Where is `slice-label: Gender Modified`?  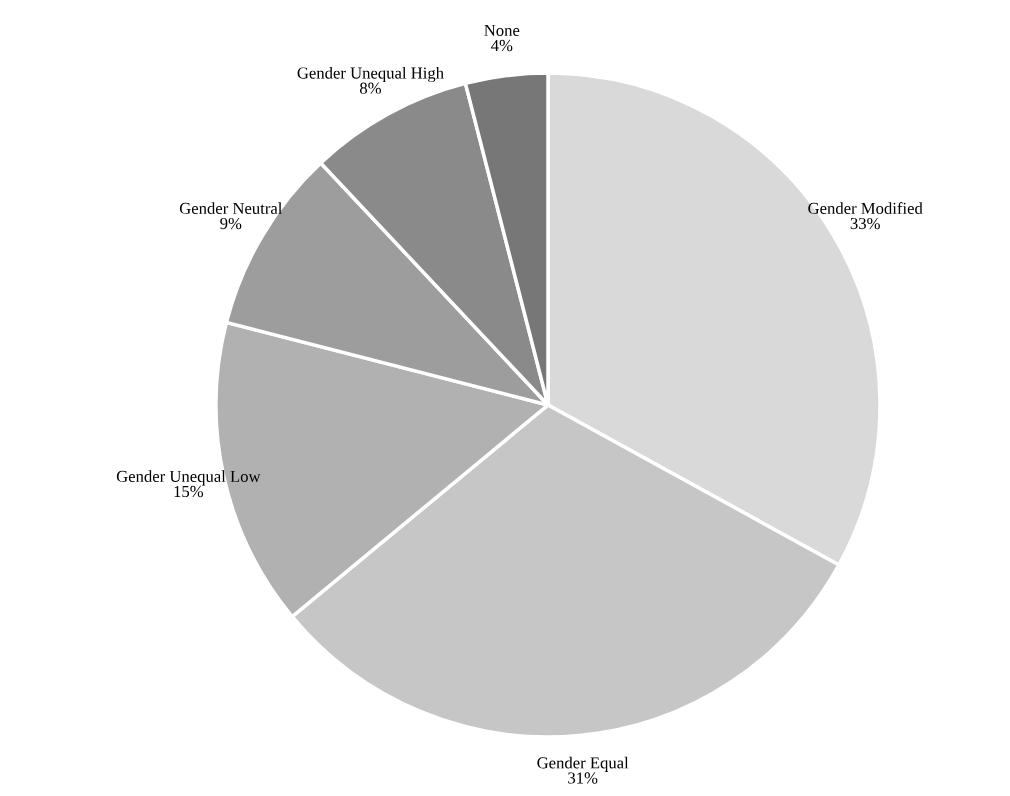
slice-label: Gender Modified is located at coordinates (865, 208).